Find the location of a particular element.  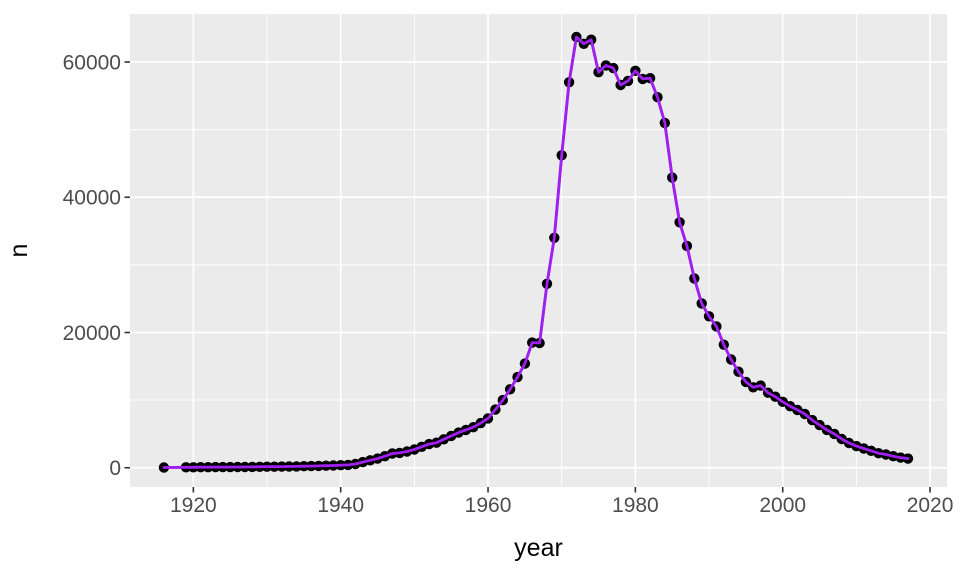

x-tick-label: 1920 is located at coordinates (193, 505).